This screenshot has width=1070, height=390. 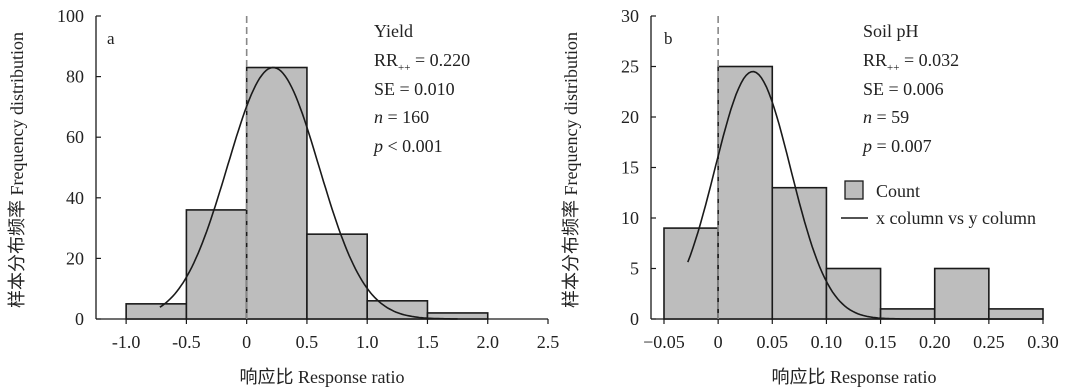 I want to click on x-tick-label: -1.0, so click(x=126, y=342).